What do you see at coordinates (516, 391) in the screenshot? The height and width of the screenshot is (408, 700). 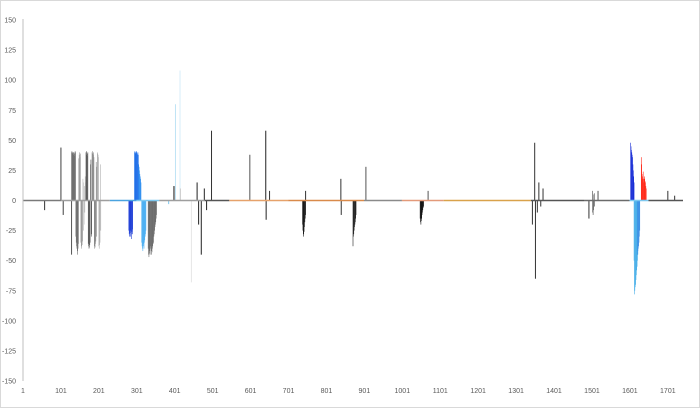 I see `x-tick-label: 1301` at bounding box center [516, 391].